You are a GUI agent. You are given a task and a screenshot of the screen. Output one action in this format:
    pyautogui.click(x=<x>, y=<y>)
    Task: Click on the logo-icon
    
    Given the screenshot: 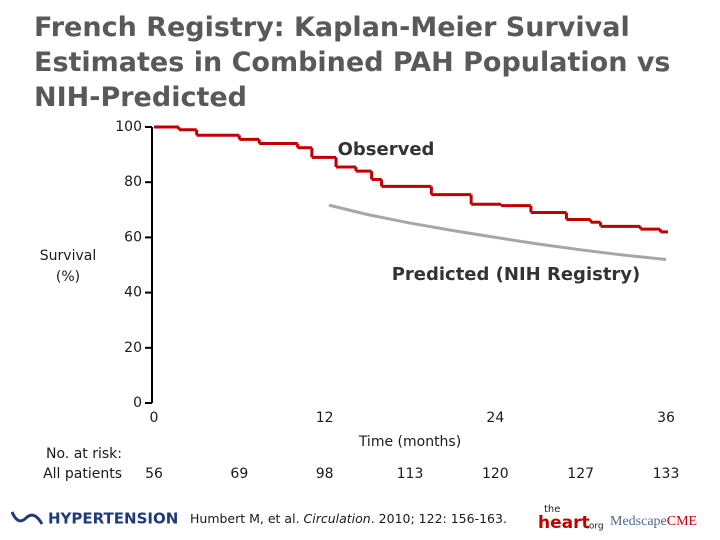 What is the action you would take?
    pyautogui.click(x=27, y=518)
    